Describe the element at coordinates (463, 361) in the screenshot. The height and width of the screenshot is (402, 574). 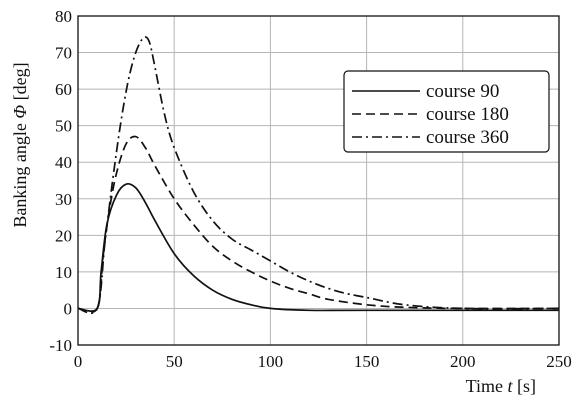
I see `x-tick-label-200: 200` at that location.